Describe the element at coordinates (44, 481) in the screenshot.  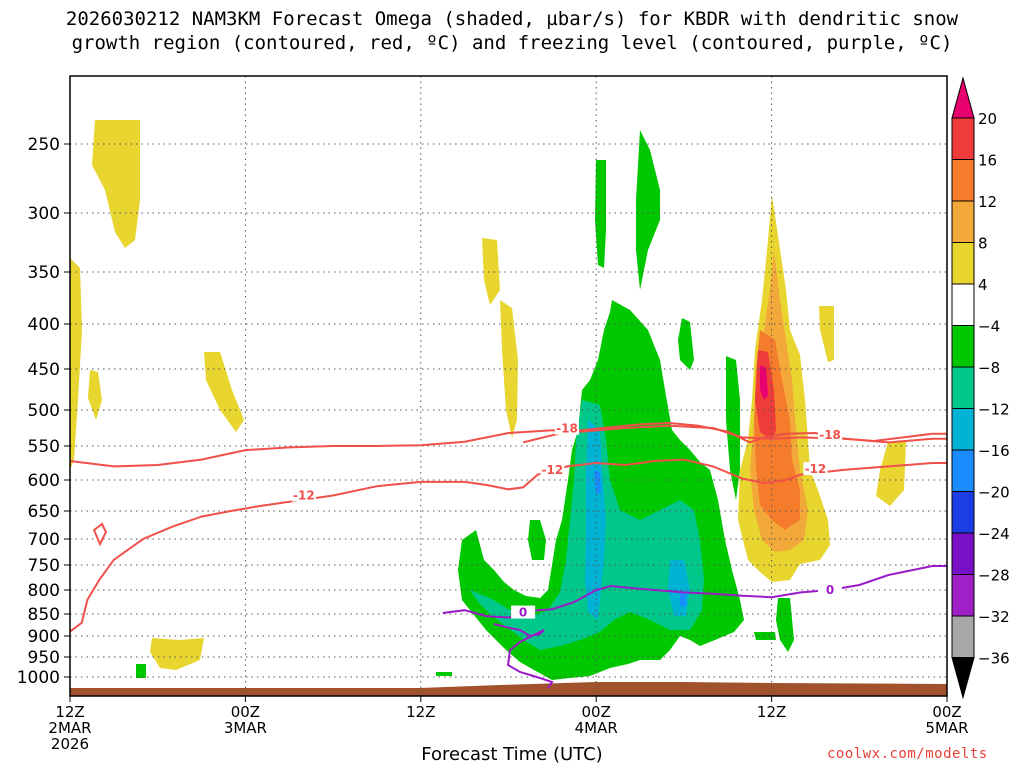
I see `y-tick-label: 600` at that location.